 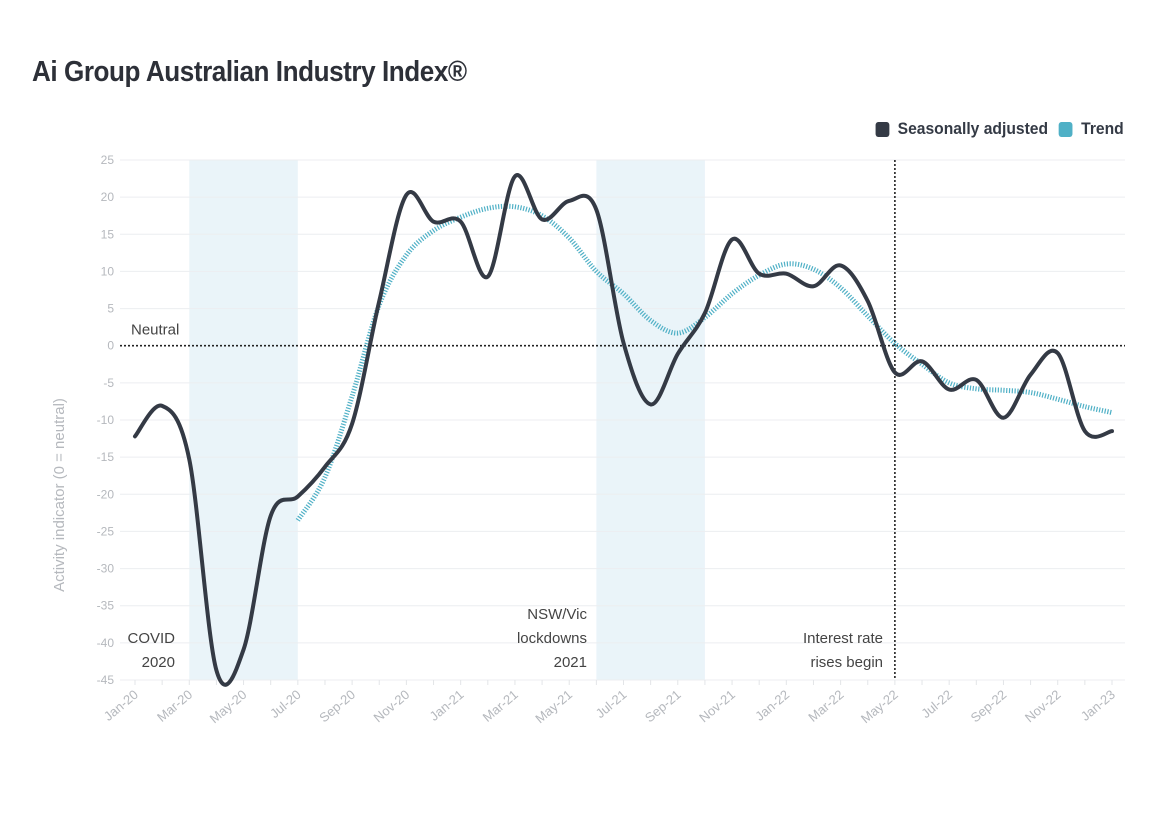 I want to click on x-tick-label: May-20, so click(x=228, y=706).